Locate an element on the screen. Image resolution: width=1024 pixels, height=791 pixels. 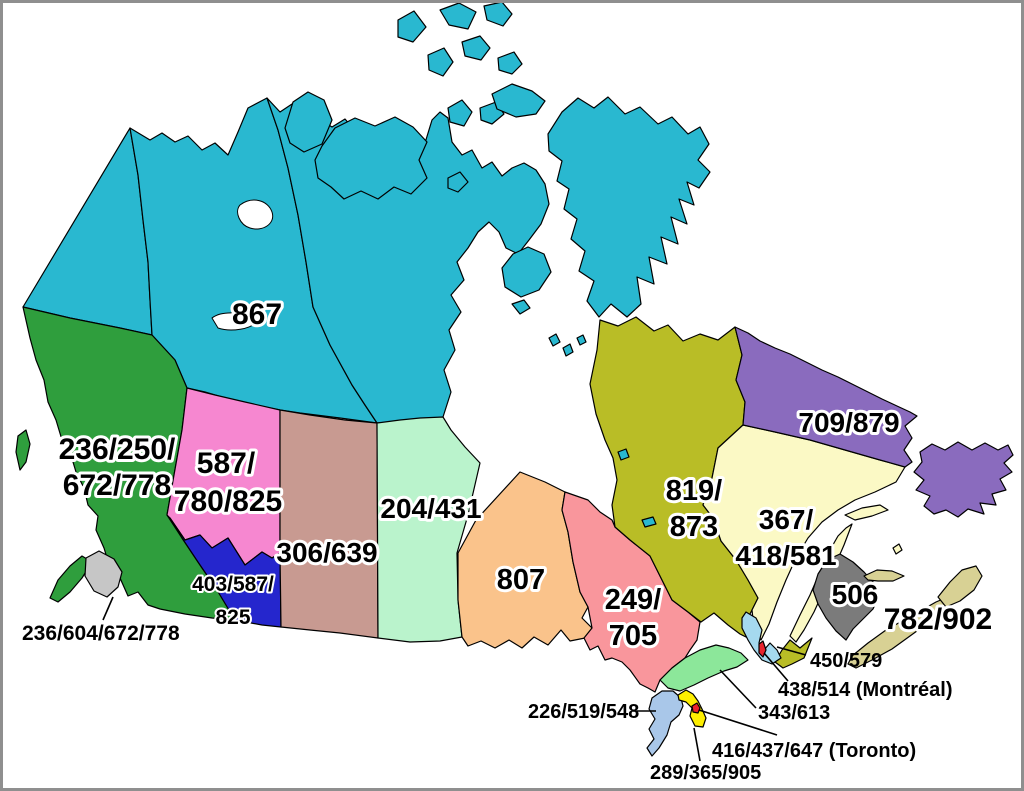
label-ontario-ne-line2: 705 is located at coordinates (633, 636).